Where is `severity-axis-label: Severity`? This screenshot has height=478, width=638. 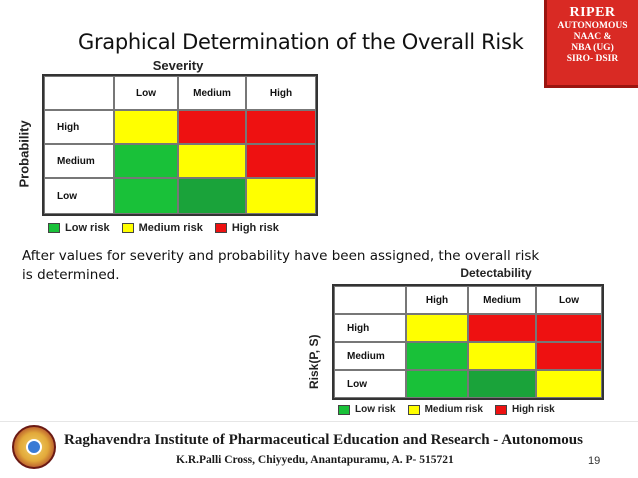
severity-axis-label: Severity is located at coordinates (178, 65).